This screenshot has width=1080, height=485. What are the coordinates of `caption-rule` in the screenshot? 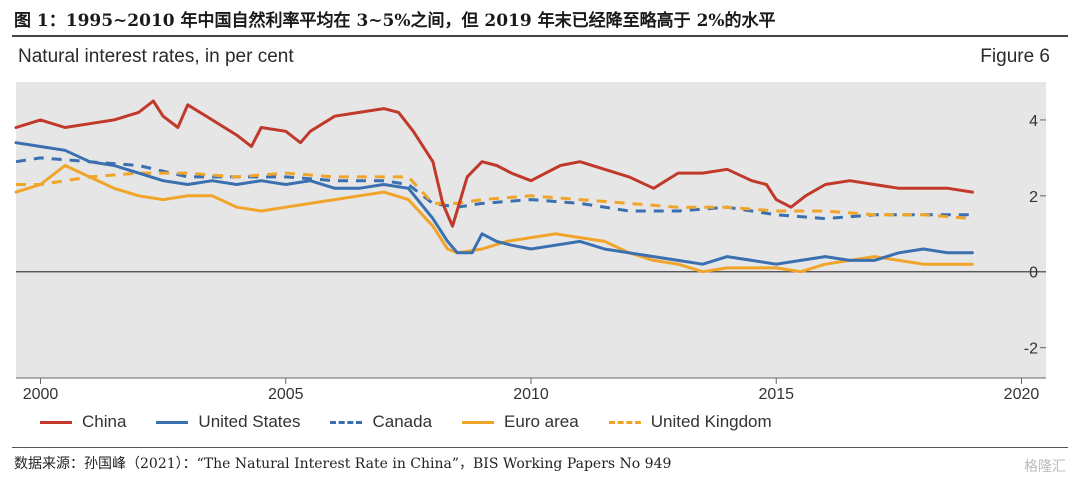 It's located at (540, 36).